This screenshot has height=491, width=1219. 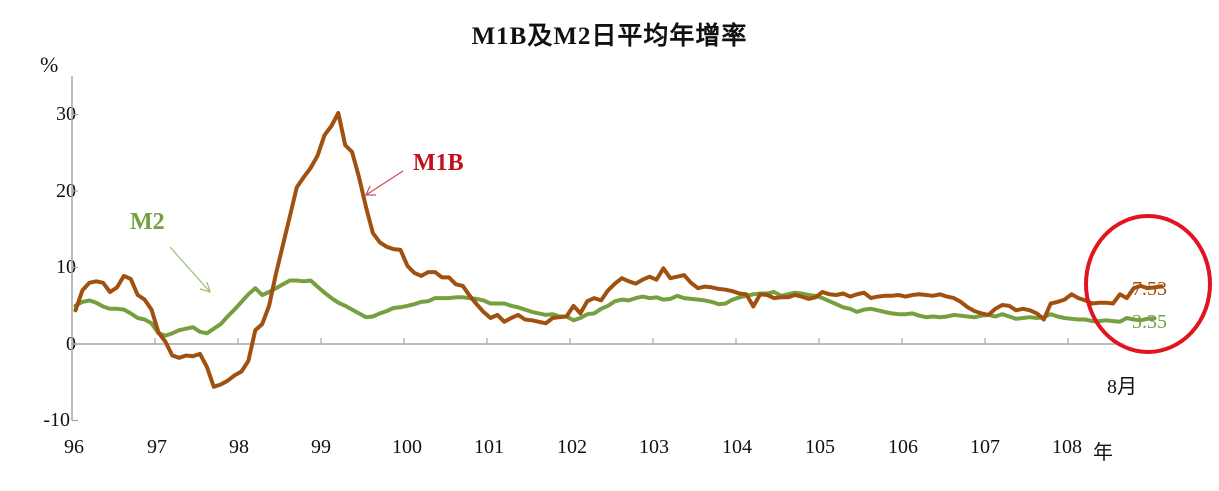 I want to click on chart-title: M1B及M2日平均年增率, so click(x=609, y=36).